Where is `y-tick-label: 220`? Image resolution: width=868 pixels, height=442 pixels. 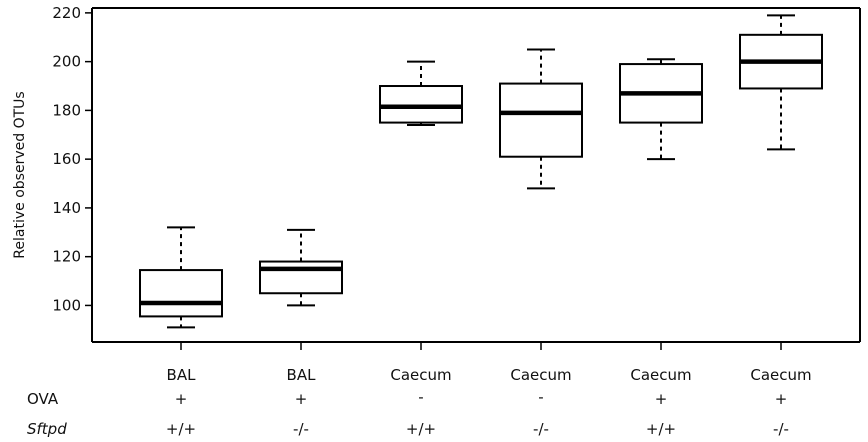 y-tick-label: 220 is located at coordinates (66, 13).